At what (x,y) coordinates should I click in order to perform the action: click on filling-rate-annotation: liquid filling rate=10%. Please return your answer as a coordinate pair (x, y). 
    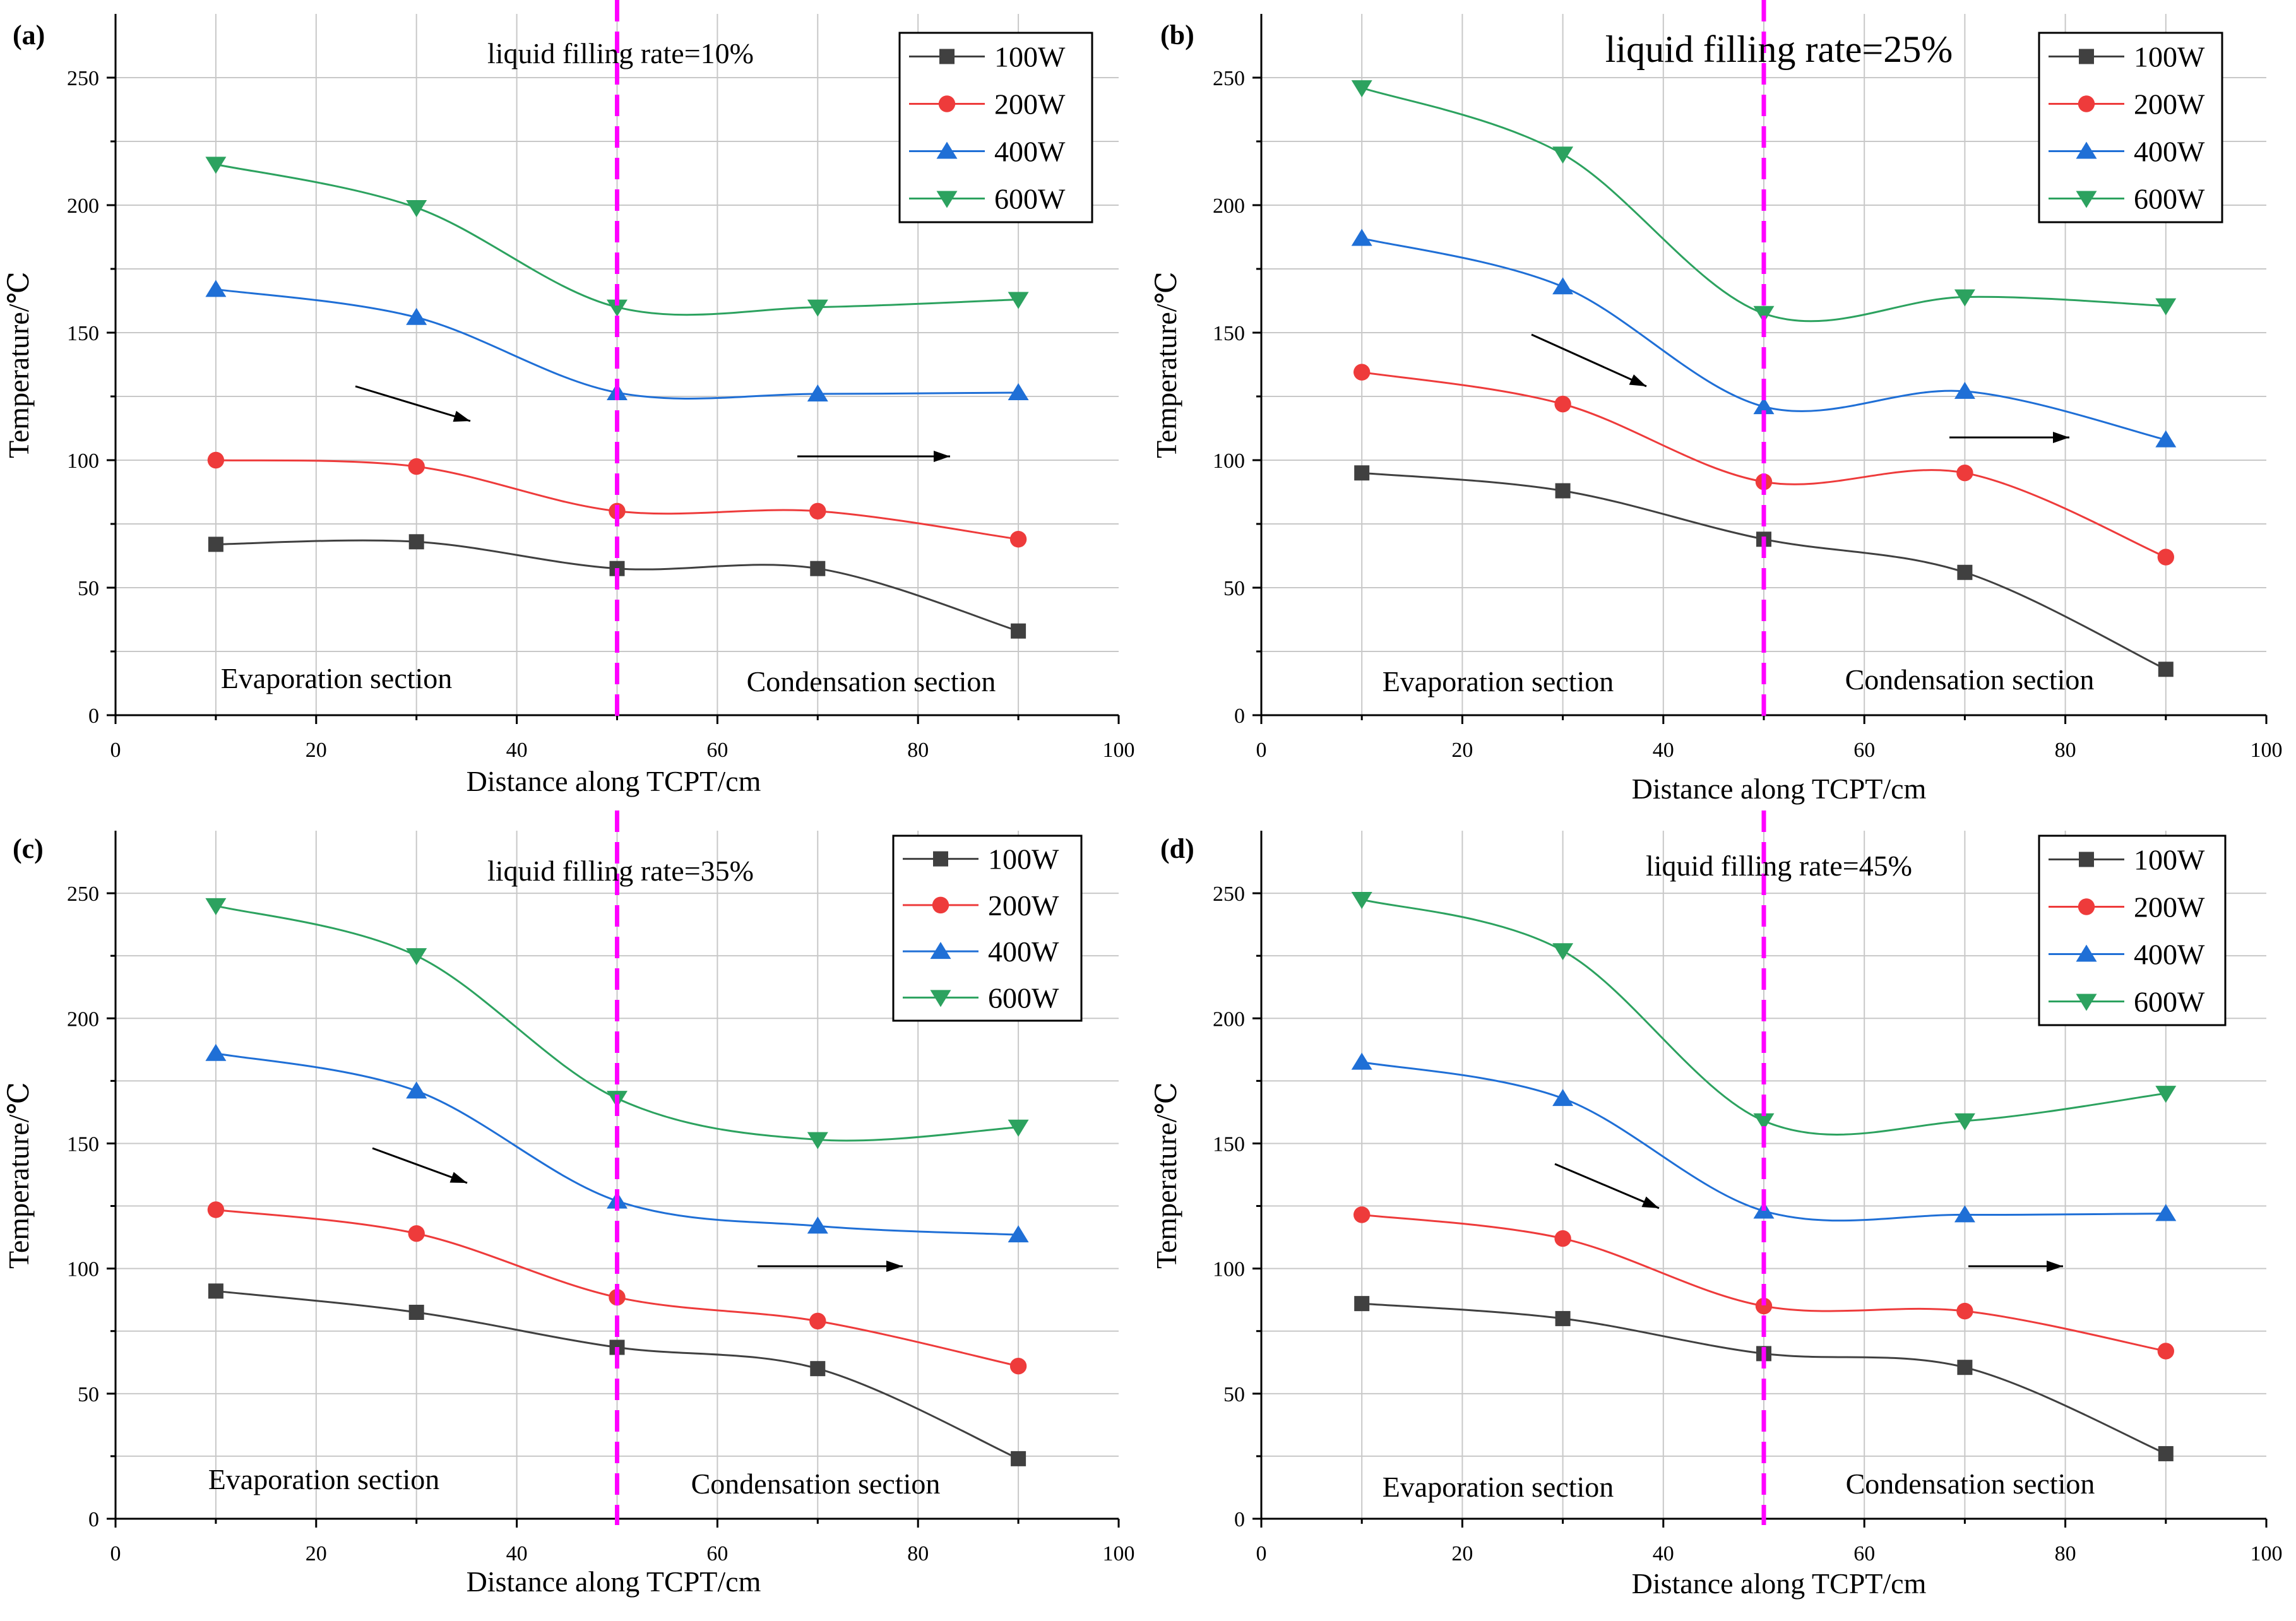
    Looking at the image, I should click on (621, 53).